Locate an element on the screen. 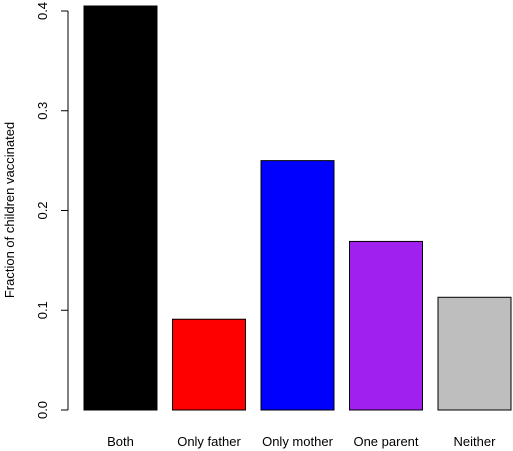 Image resolution: width=513 pixels, height=451 pixels. bar-one-parent is located at coordinates (386, 325).